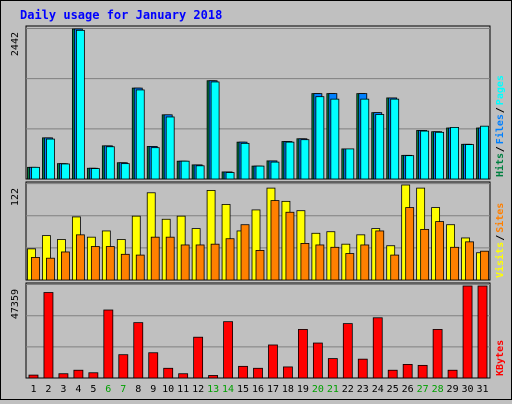 This screenshot has height=404, width=512. I want to click on x-tick-label: 5, so click(93, 389).